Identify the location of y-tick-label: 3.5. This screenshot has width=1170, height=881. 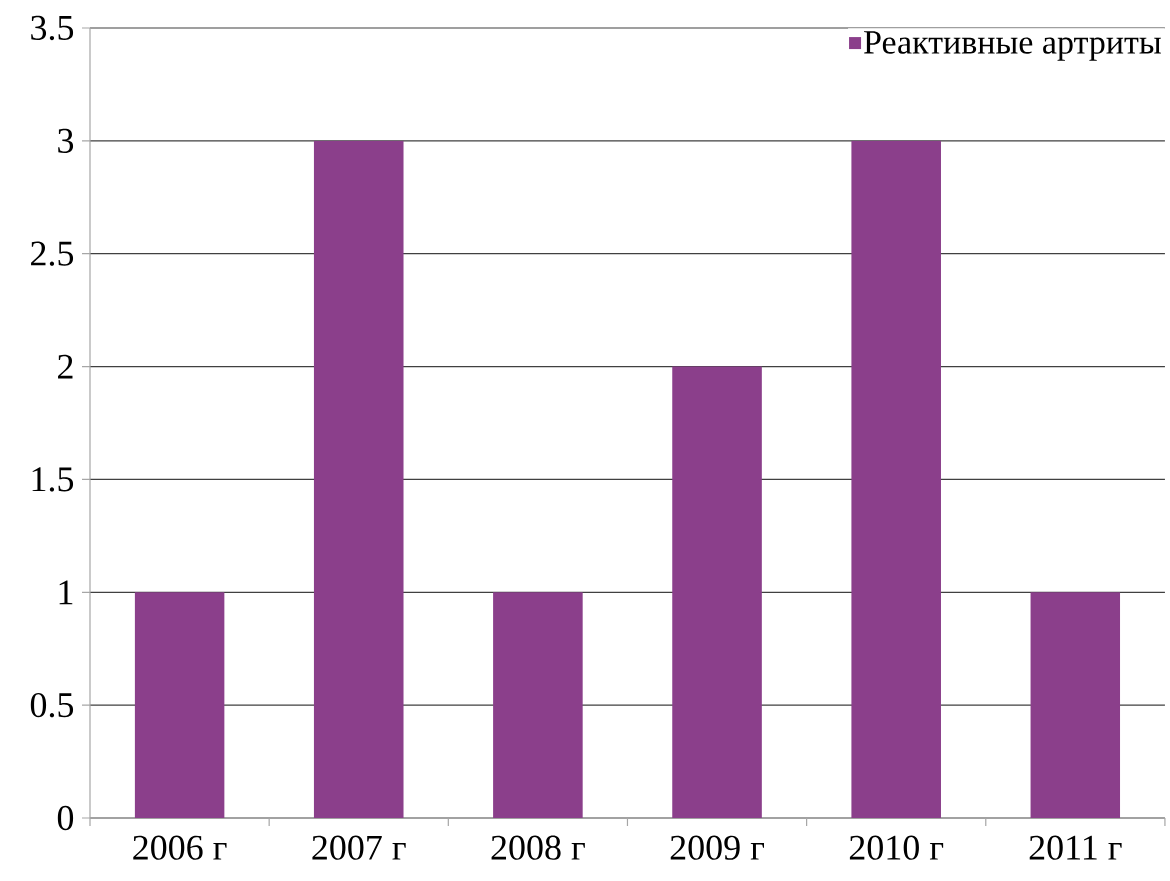
(52, 28).